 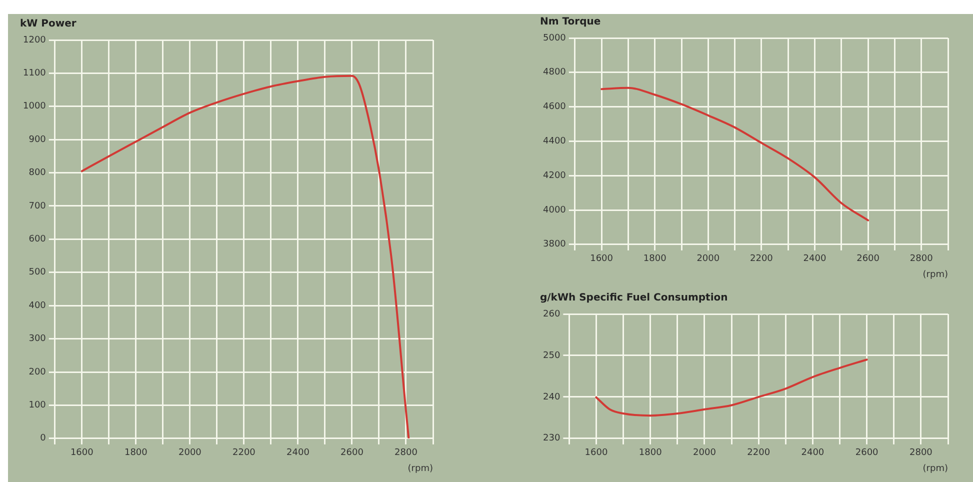 I want to click on y-tick-label: 1100, so click(x=34, y=73).